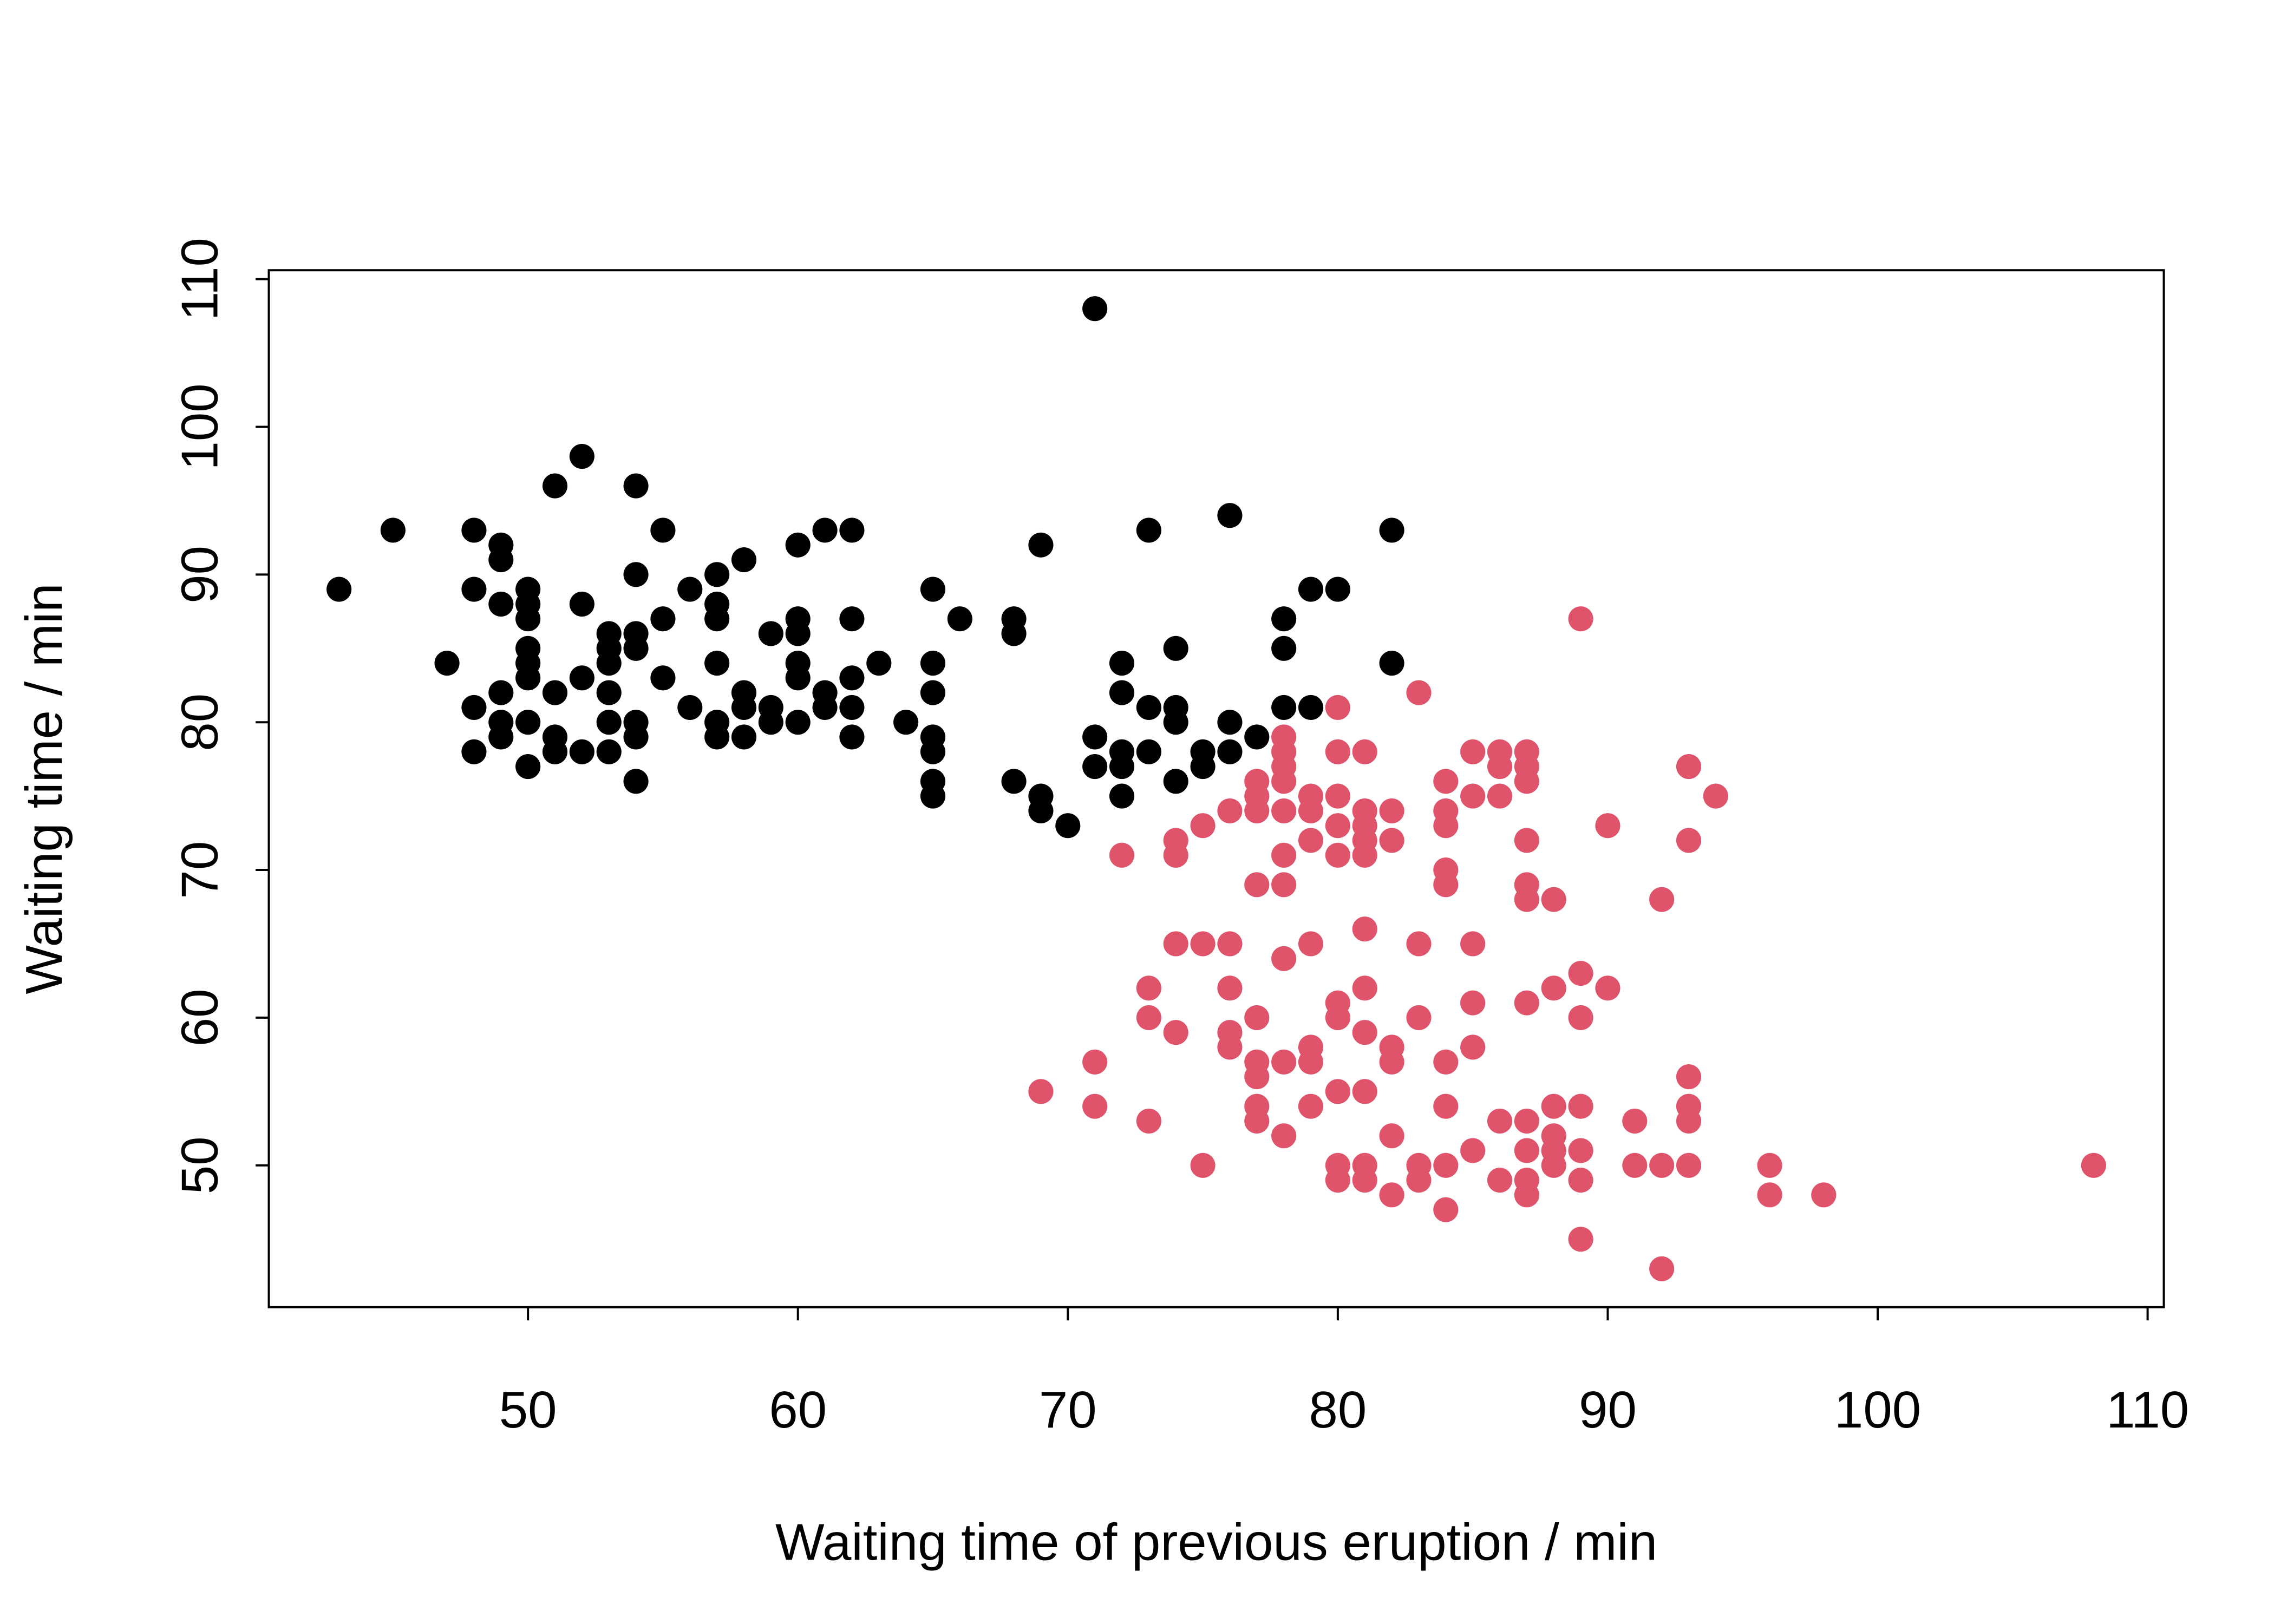 Image resolution: width=2274 pixels, height=1624 pixels. What do you see at coordinates (200, 426) in the screenshot?
I see `y-tick-label: 100` at bounding box center [200, 426].